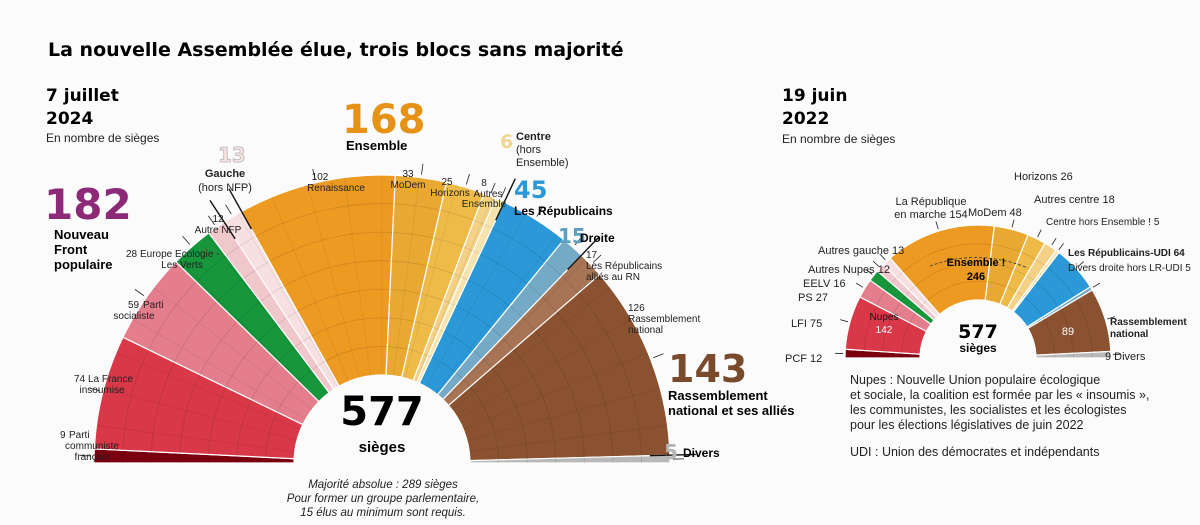 This screenshot has width=1200, height=525. I want to click on unit-2022: En nombre de sièges, so click(838, 139).